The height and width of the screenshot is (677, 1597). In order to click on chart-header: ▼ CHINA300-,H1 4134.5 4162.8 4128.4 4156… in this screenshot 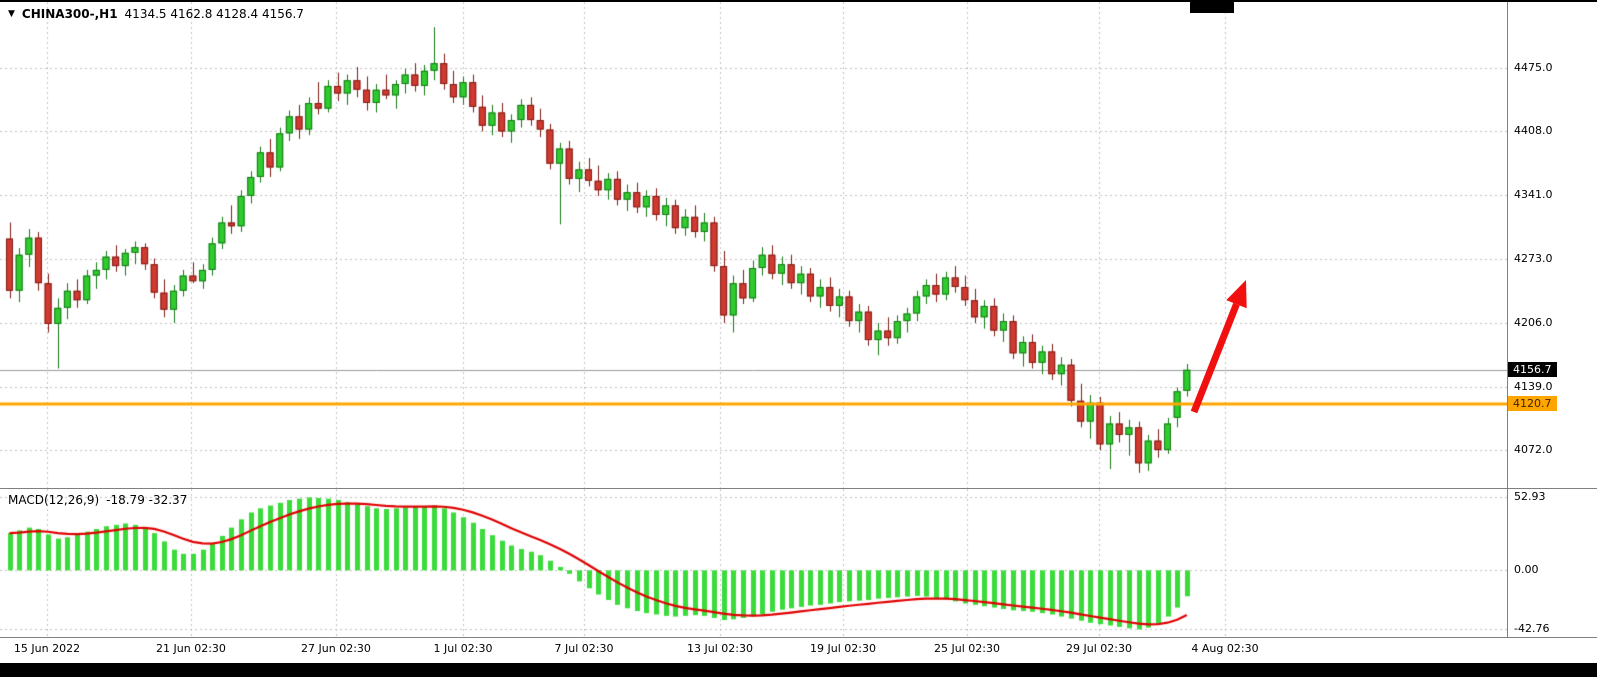, I will do `click(156, 14)`.